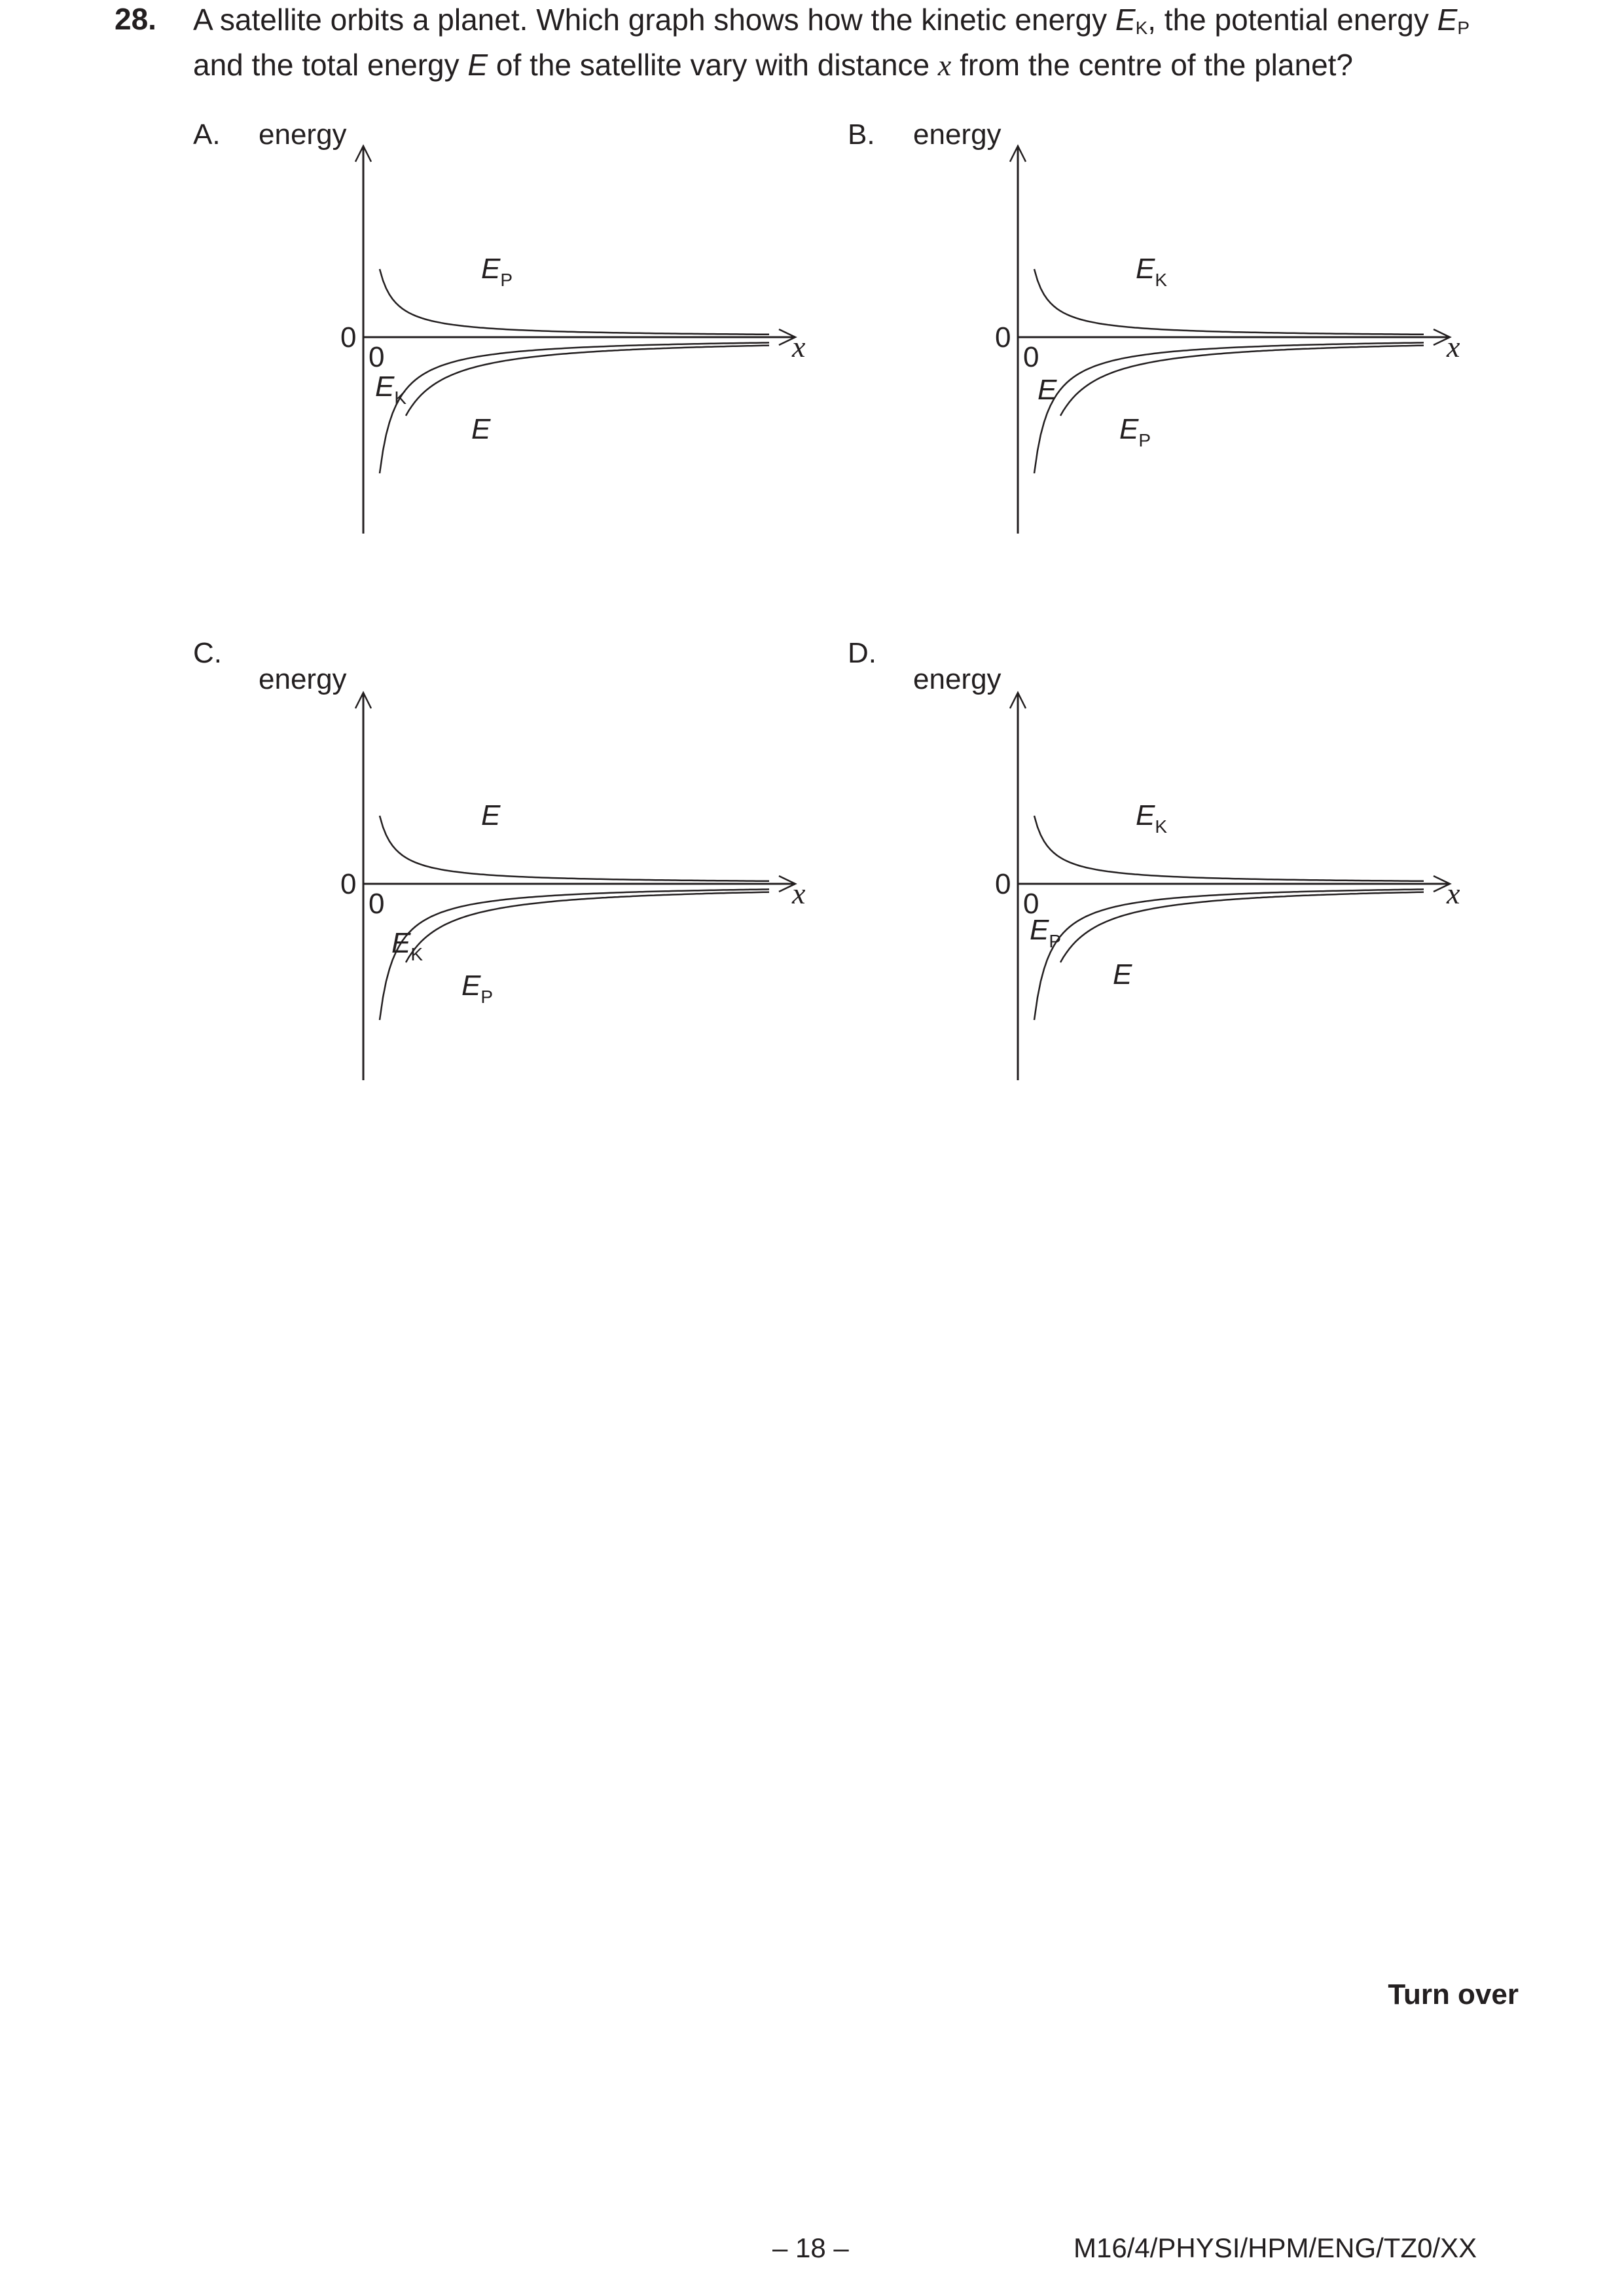  What do you see at coordinates (1275, 2247) in the screenshot?
I see `paper-code: M16/4/PHYSI/HPM/ENG/TZ0/XX` at bounding box center [1275, 2247].